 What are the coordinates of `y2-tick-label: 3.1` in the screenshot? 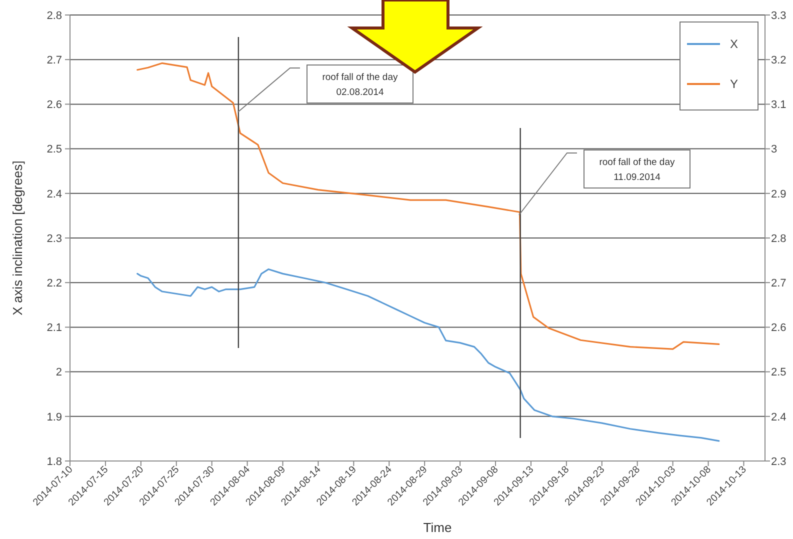 It's located at (778, 105).